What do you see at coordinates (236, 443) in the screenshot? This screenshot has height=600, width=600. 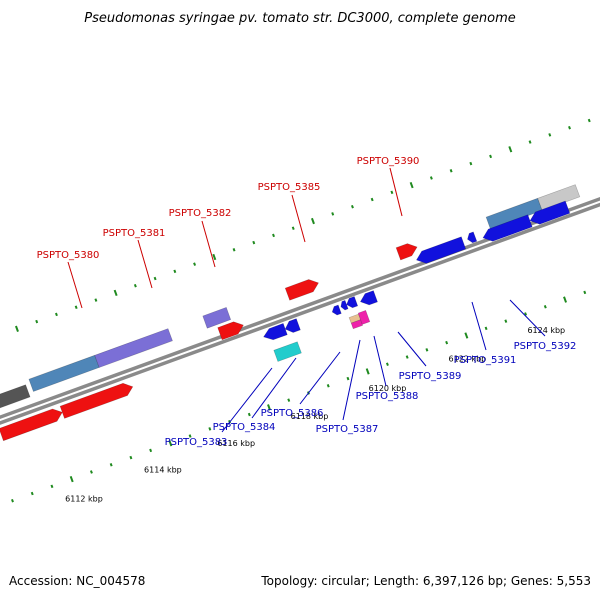 I see `scale-label: 6116 kbp` at bounding box center [236, 443].